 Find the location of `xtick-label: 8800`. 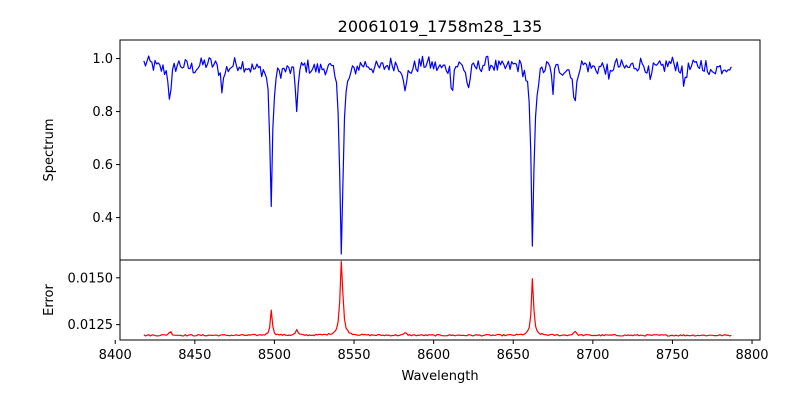

xtick-label: 8800 is located at coordinates (751, 355).